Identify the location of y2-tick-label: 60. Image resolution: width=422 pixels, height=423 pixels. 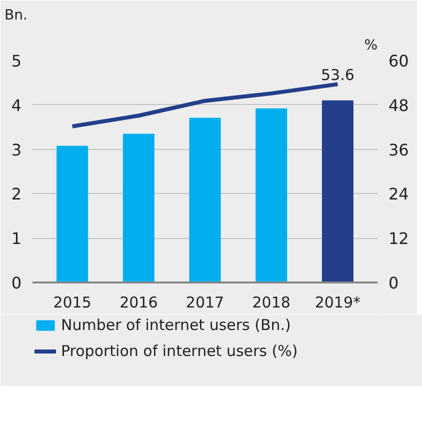
(398, 61).